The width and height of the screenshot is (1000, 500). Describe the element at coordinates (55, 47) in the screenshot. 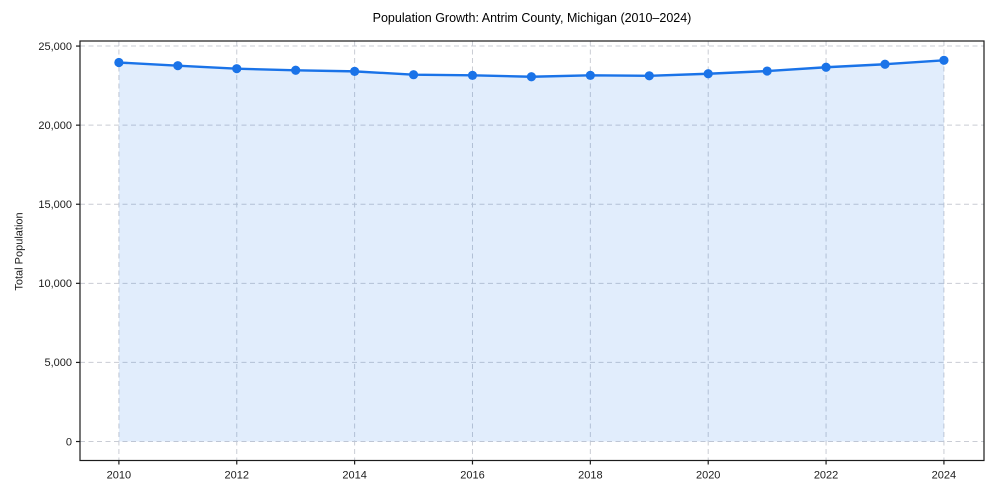

I see `y-tick-label: 25,000` at that location.